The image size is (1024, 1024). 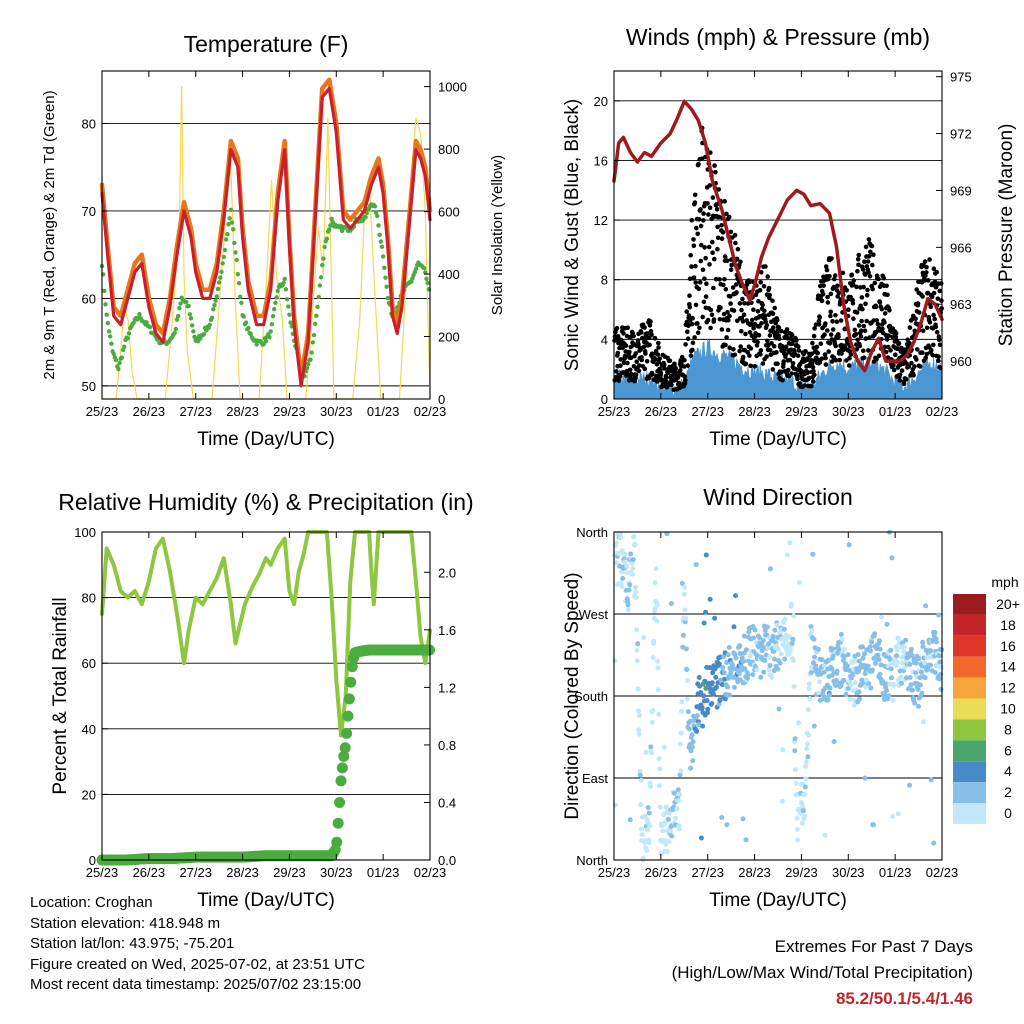 I want to click on x-tick-label: 27/23, so click(x=707, y=872).